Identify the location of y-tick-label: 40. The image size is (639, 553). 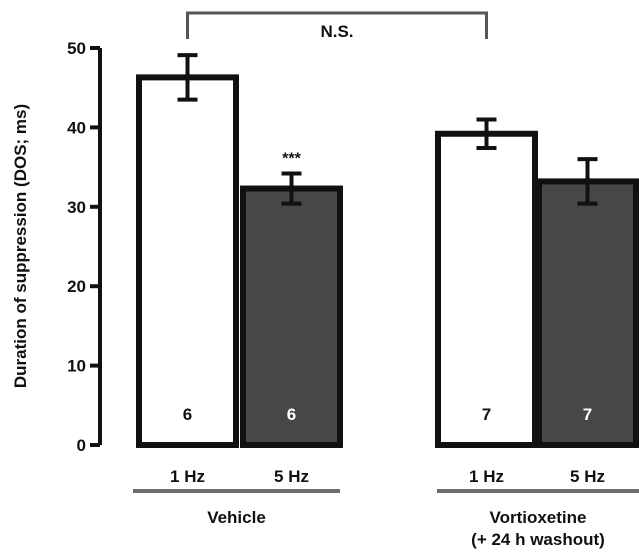
(76, 127).